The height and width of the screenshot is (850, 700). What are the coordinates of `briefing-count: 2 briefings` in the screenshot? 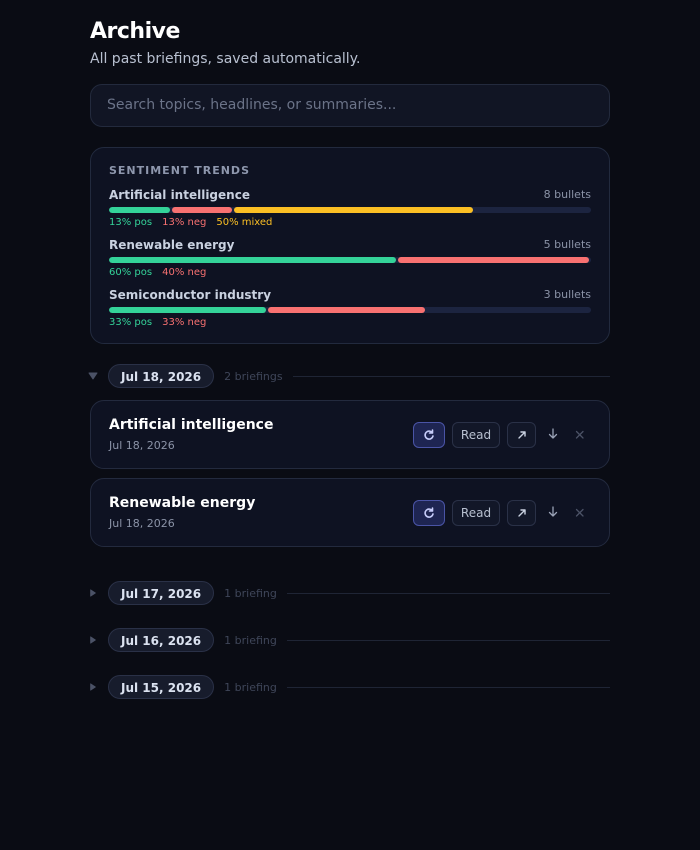 It's located at (253, 376).